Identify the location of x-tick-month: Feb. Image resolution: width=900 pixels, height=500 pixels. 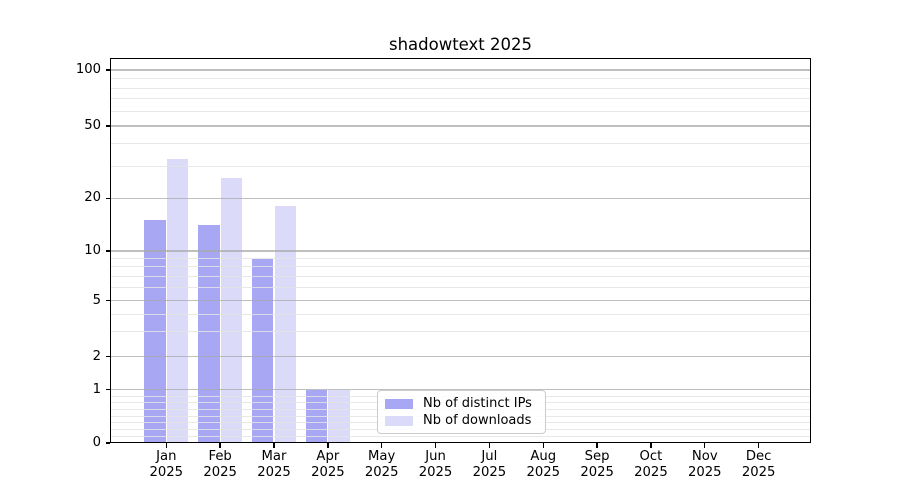
(220, 456).